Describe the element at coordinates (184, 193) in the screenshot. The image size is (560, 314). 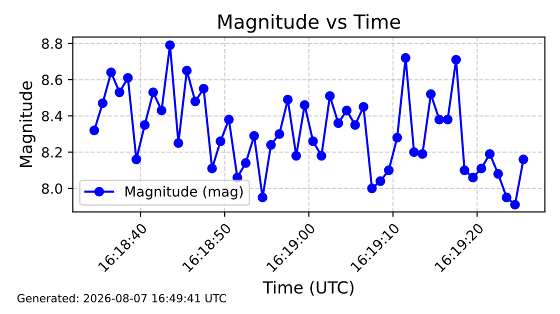
I see `legend-label: Magnitude (mag)` at that location.